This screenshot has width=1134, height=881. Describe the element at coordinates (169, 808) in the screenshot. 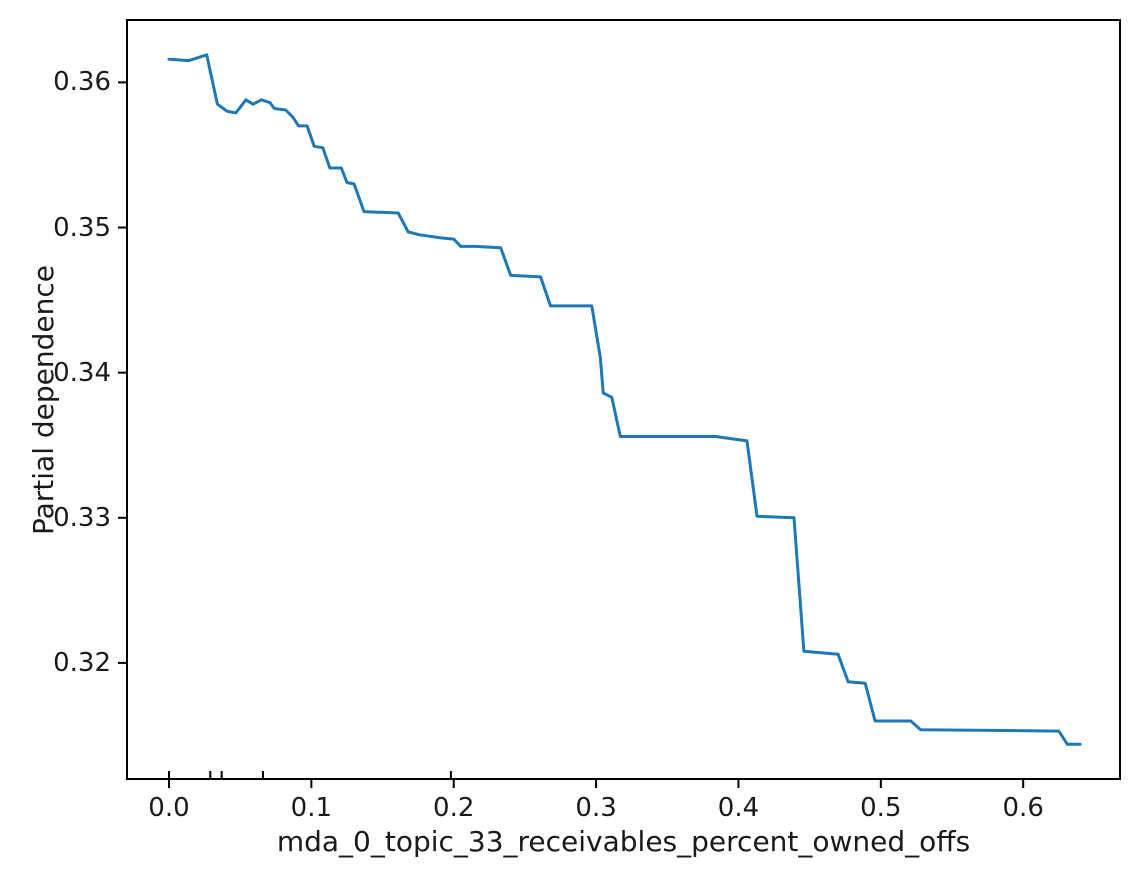

I see `x-tick-label: 0.0` at that location.